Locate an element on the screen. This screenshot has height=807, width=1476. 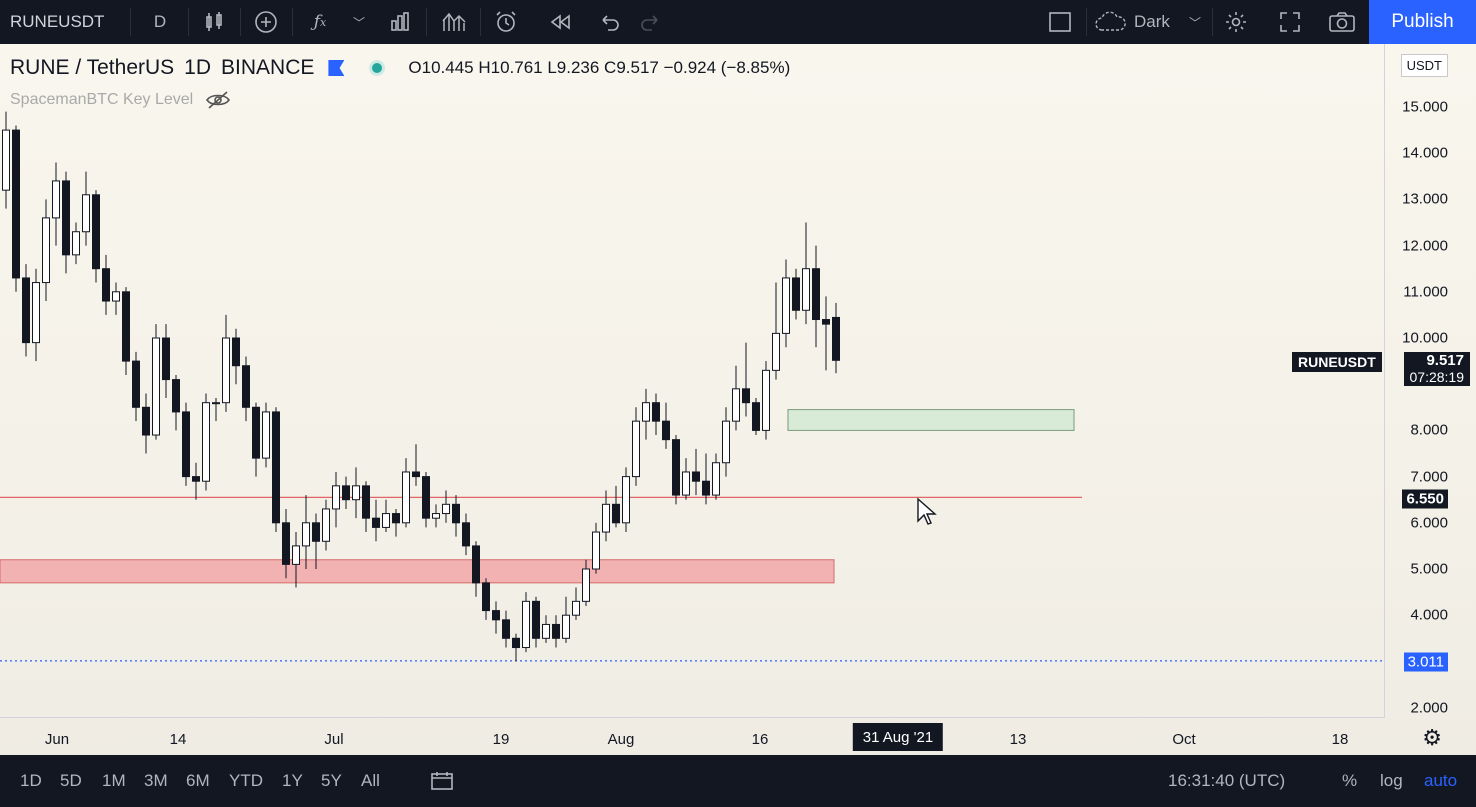
eye-hidden-icon is located at coordinates (218, 100).